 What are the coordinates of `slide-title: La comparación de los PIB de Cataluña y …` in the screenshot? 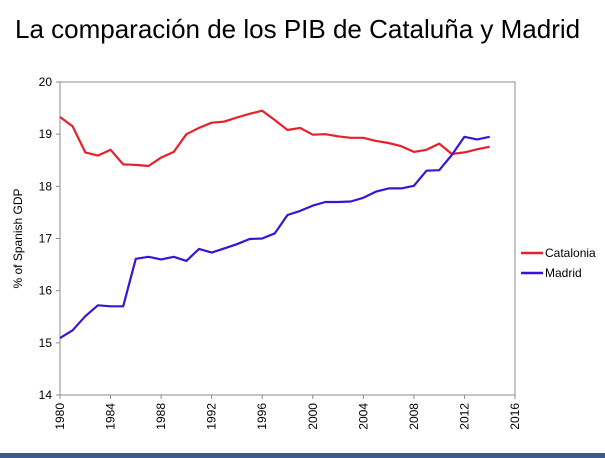 It's located at (298, 29).